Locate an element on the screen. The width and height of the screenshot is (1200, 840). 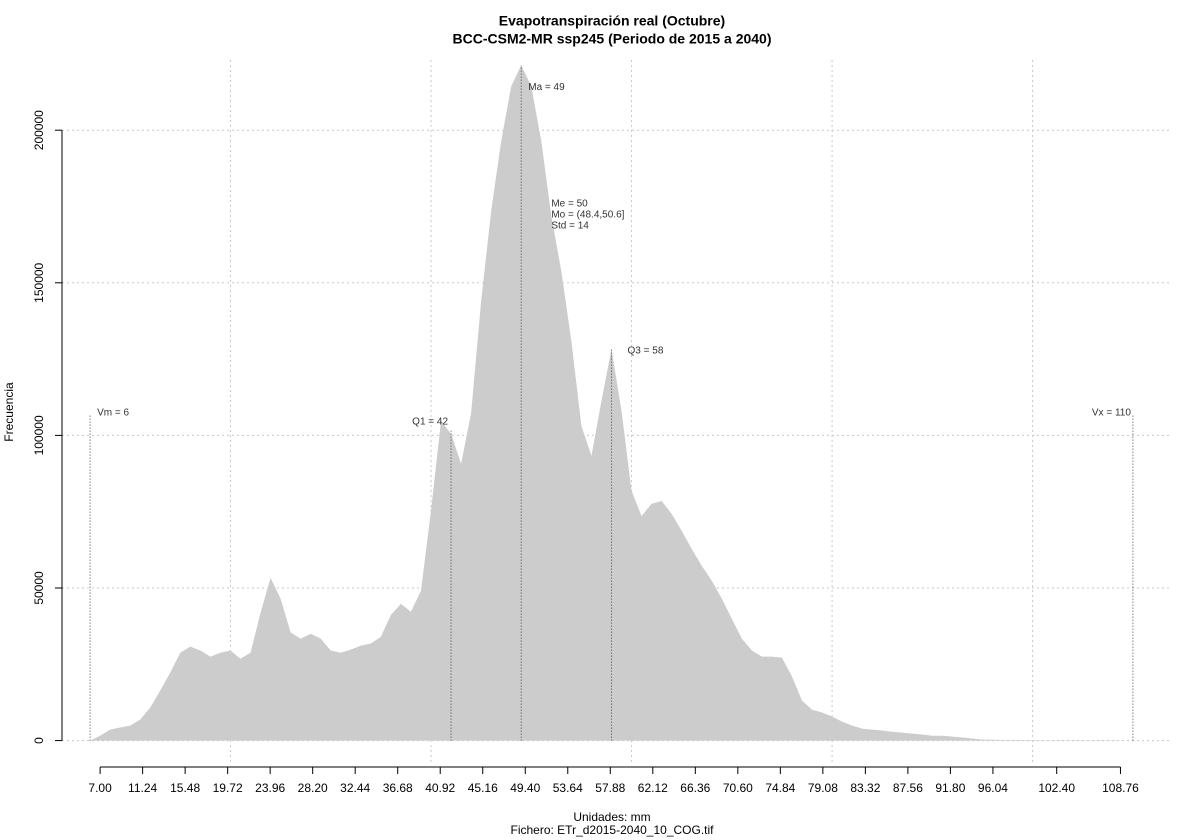
x-tick-label: 96.04 is located at coordinates (993, 788).